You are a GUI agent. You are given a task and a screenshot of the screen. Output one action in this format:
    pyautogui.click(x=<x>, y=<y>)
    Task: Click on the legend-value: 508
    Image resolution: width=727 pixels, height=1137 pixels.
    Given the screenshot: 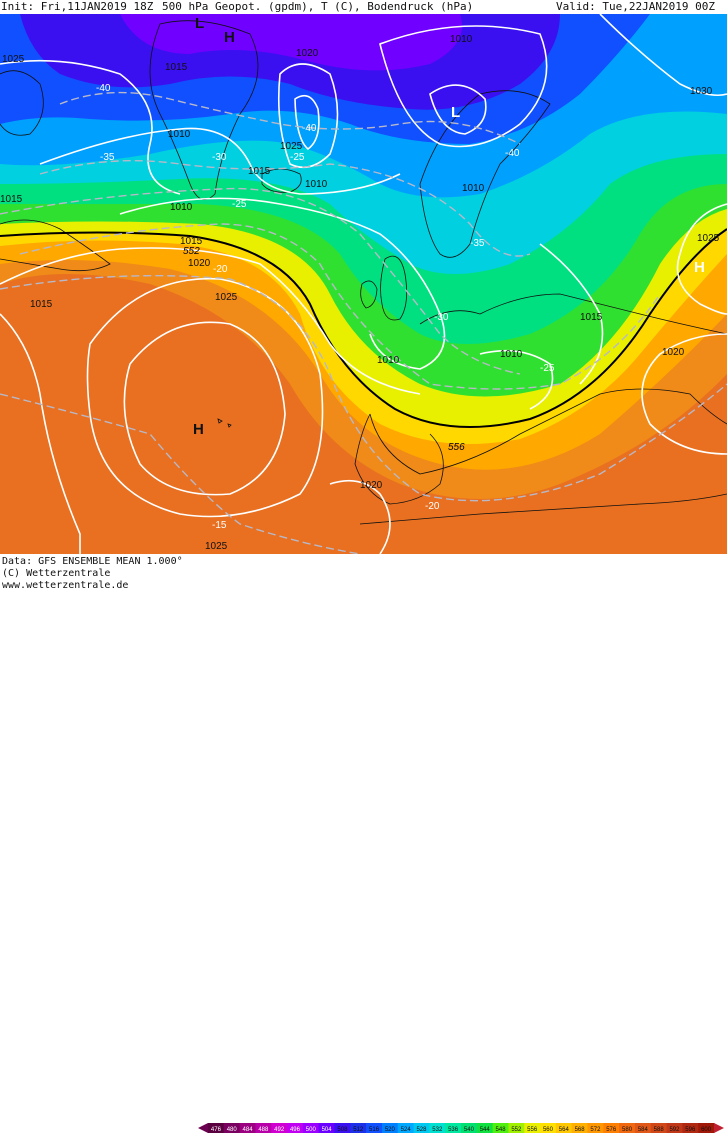 What is the action you would take?
    pyautogui.click(x=342, y=1130)
    